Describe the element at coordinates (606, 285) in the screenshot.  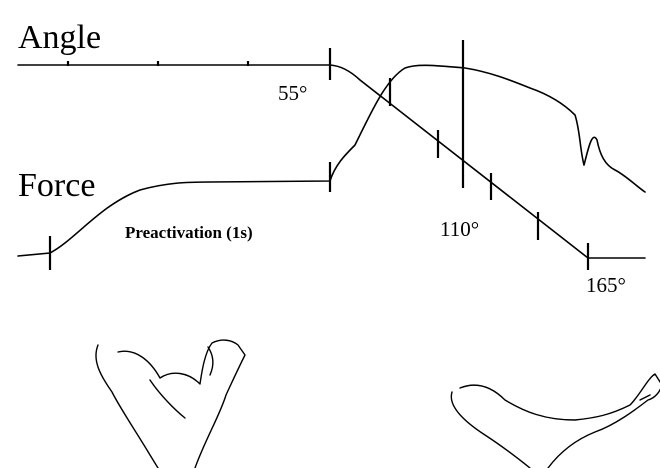
I see `angle-end-label: 165°` at that location.